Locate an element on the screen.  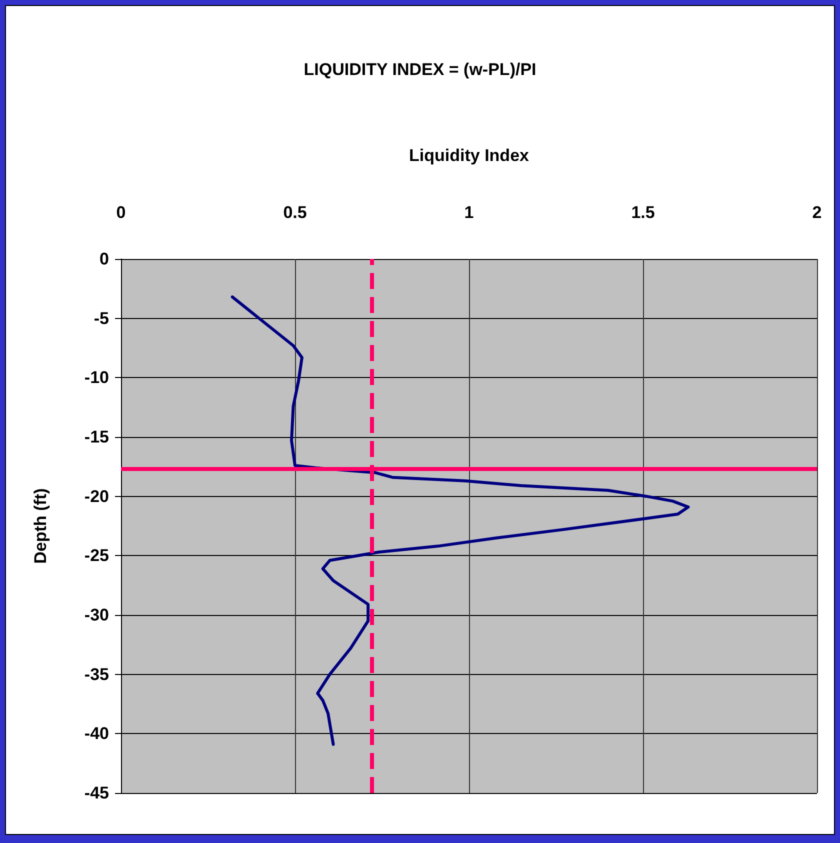
y-tick-label: -10 is located at coordinates (96, 378).